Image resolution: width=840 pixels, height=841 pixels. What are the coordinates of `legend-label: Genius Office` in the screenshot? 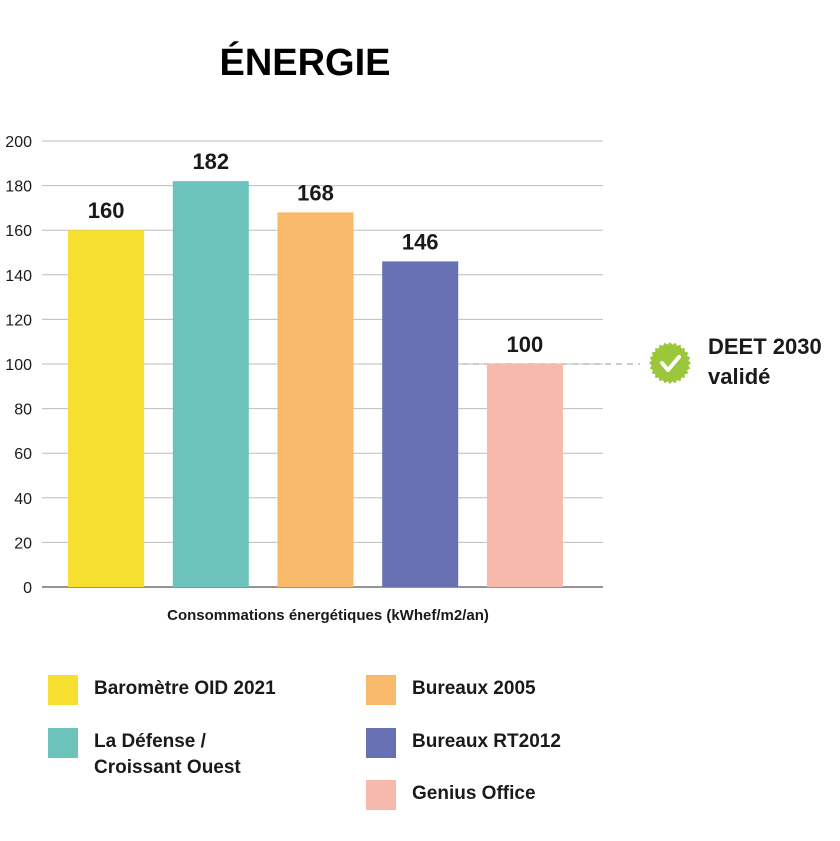 It's located at (474, 793).